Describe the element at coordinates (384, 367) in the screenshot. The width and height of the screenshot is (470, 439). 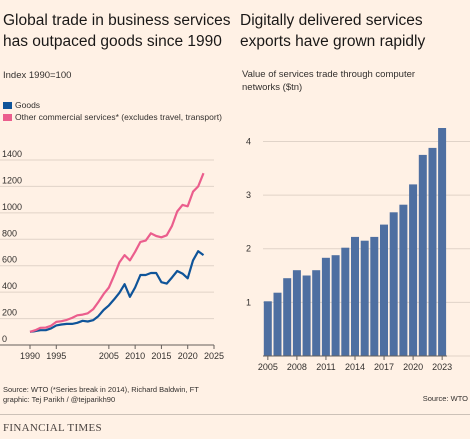
I see `x-tick-label: 2017` at that location.